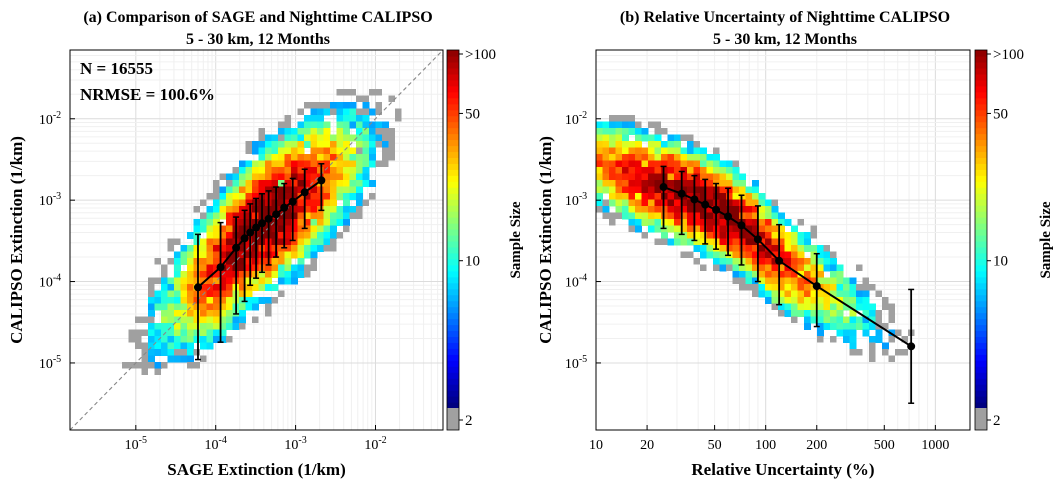  Describe the element at coordinates (57, 359) in the screenshot. I see `tick-exponent: -5` at that location.